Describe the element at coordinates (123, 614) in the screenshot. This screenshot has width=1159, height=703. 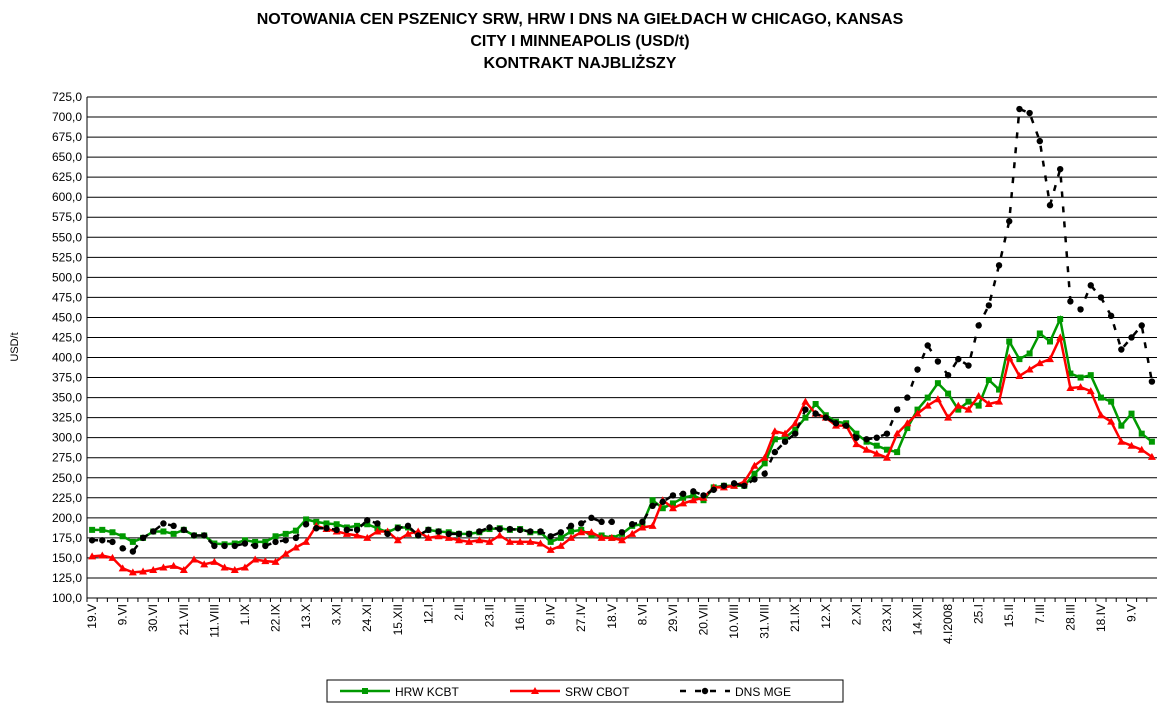
I see `x-tick-label: 9.VI` at that location.